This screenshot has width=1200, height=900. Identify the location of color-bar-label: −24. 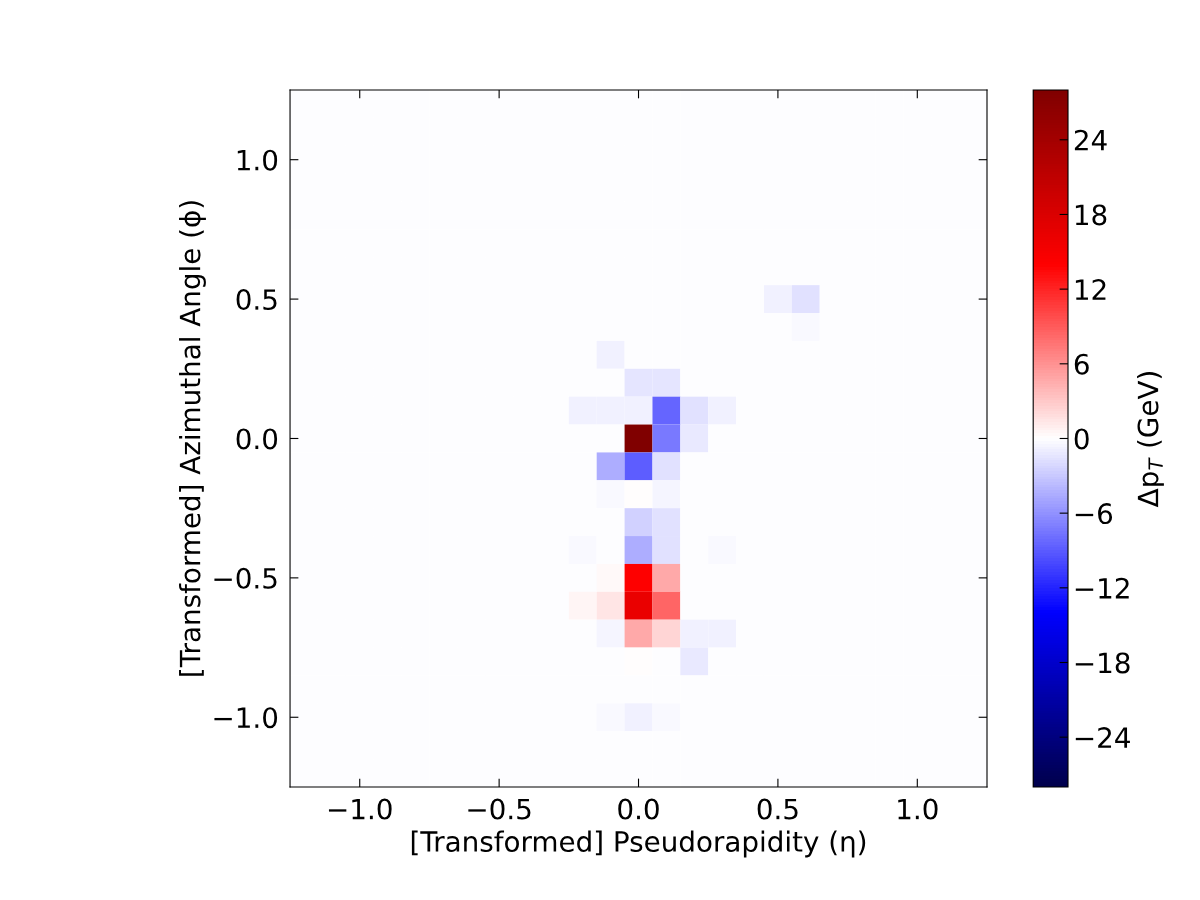
(1102, 737).